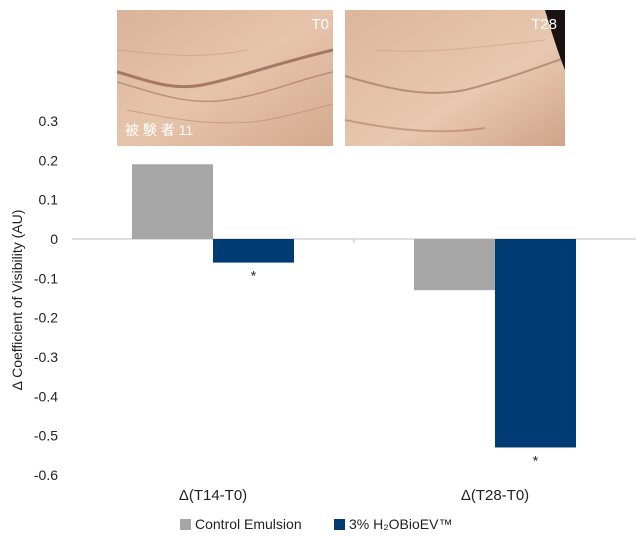  I want to click on skin-photo-t28: T28, so click(455, 78).